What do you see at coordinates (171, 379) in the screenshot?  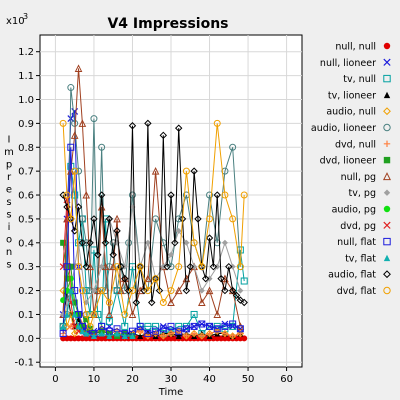 I see `x-tick-label: 30` at bounding box center [171, 379].